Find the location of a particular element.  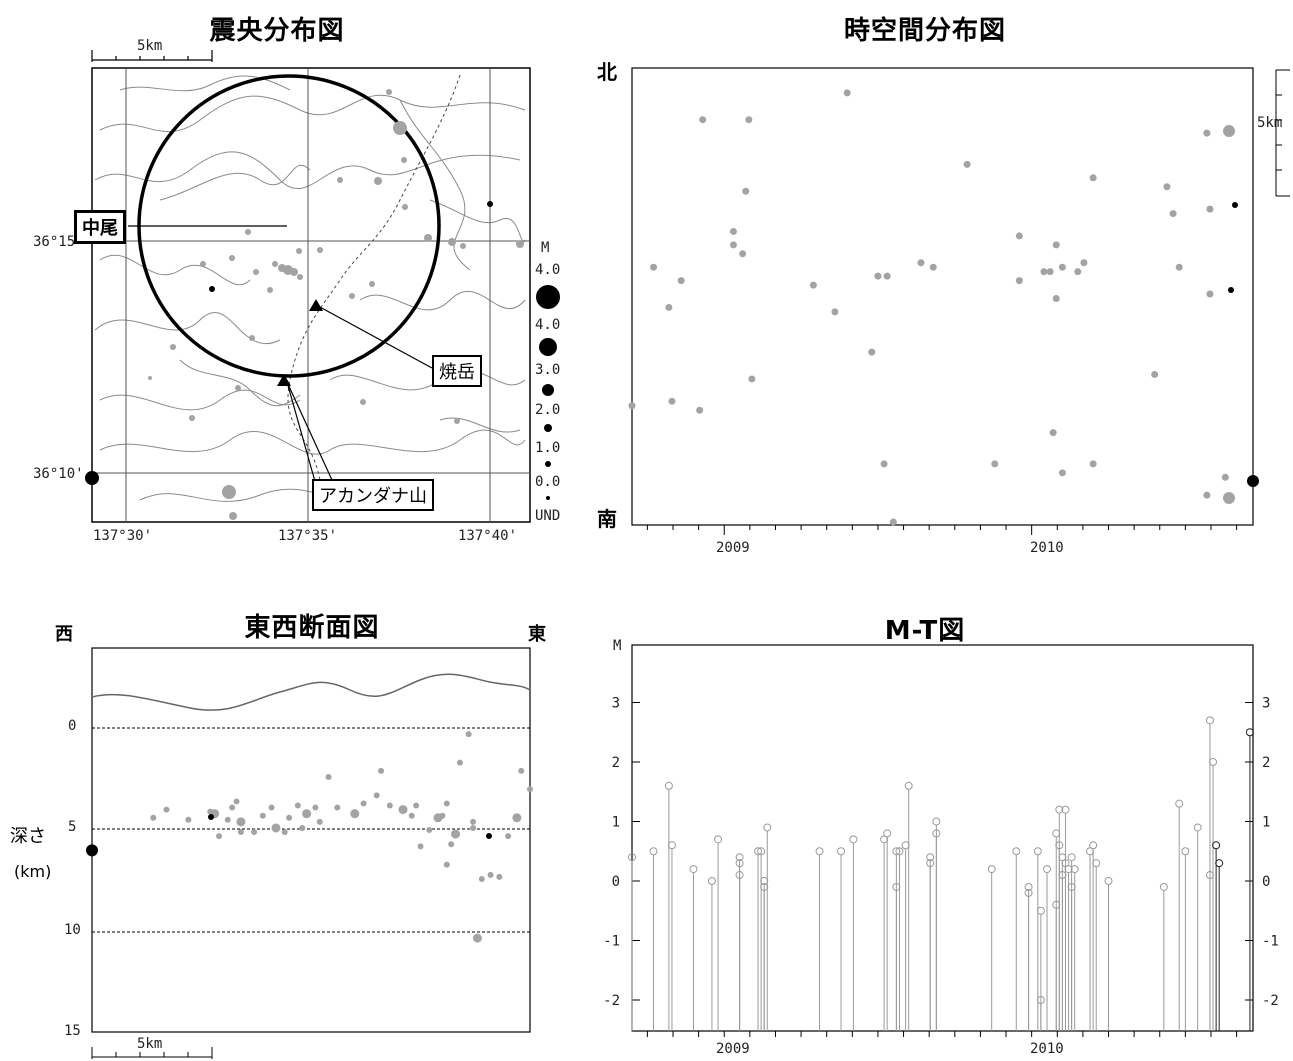

south-label: 南 is located at coordinates (607, 519).